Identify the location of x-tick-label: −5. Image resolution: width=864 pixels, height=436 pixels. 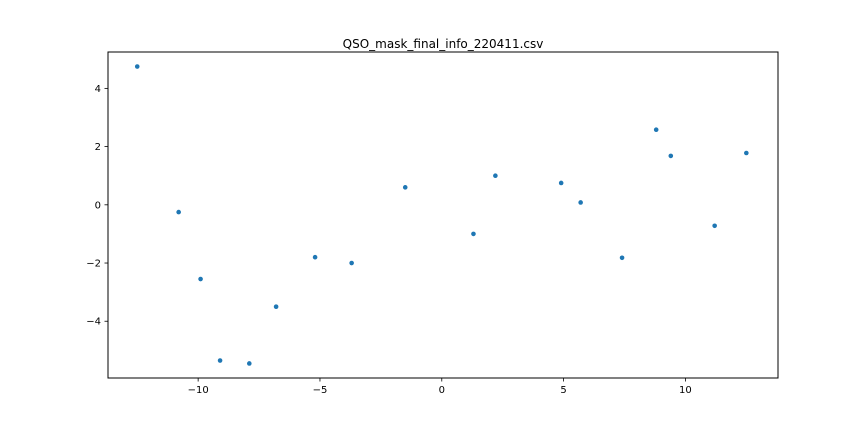
(320, 390).